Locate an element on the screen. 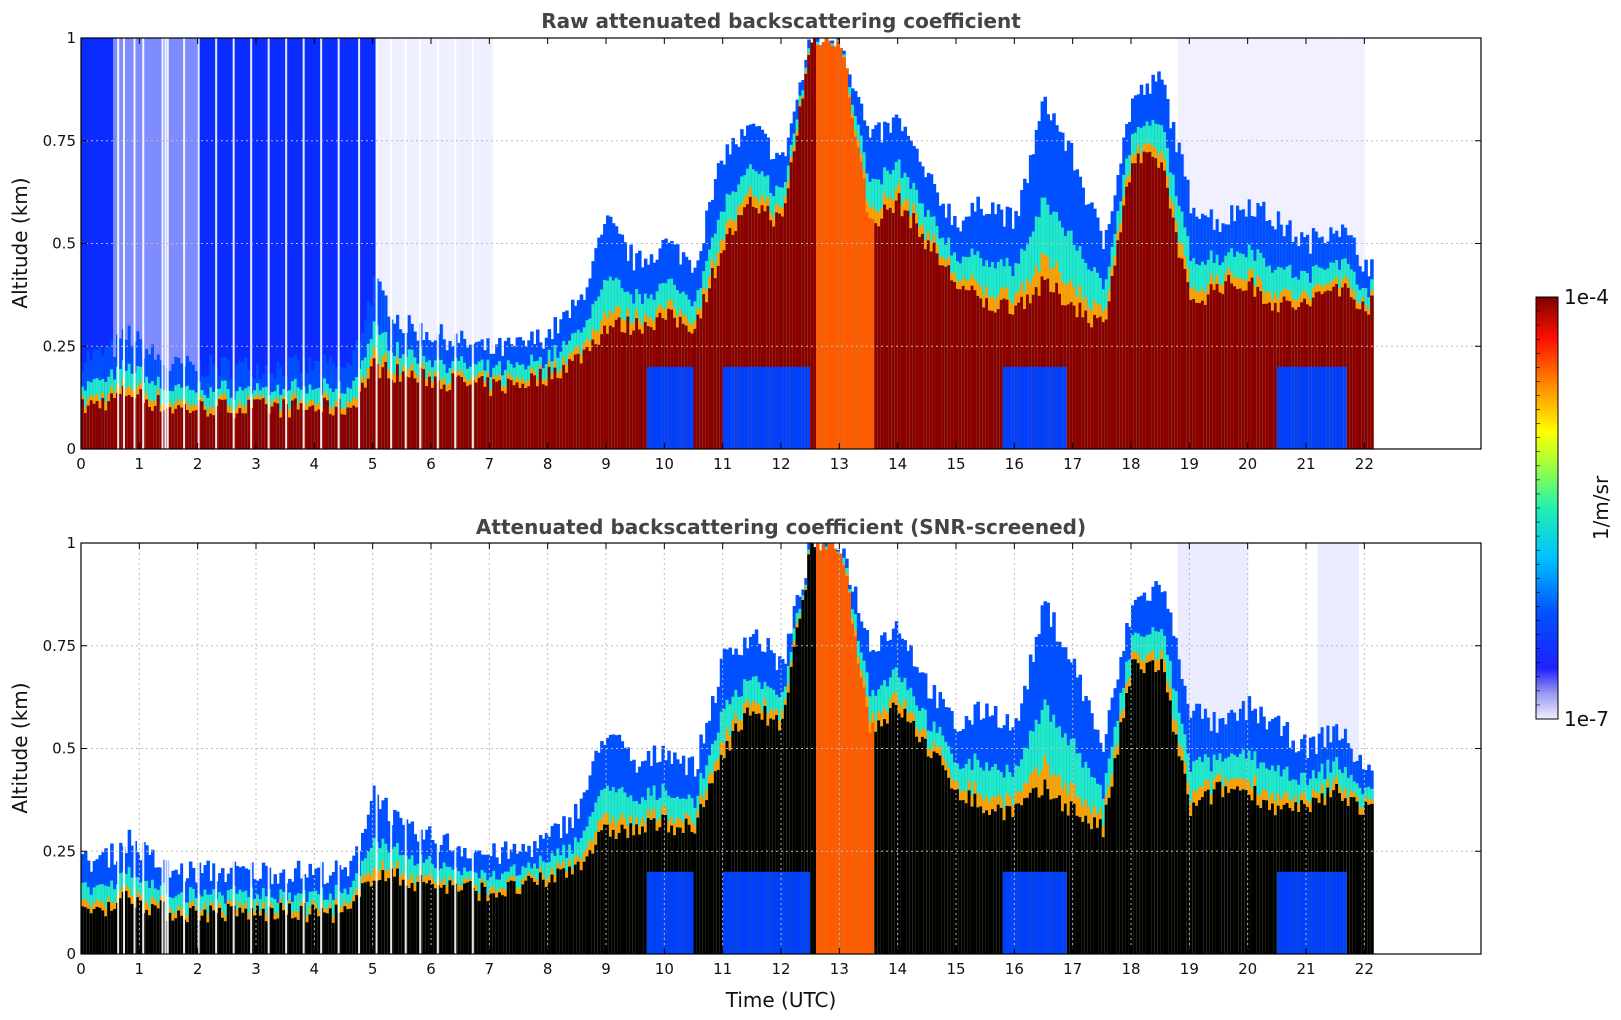 Image resolution: width=1621 pixels, height=1020 pixels. y-tick-label: 1 is located at coordinates (71, 543).